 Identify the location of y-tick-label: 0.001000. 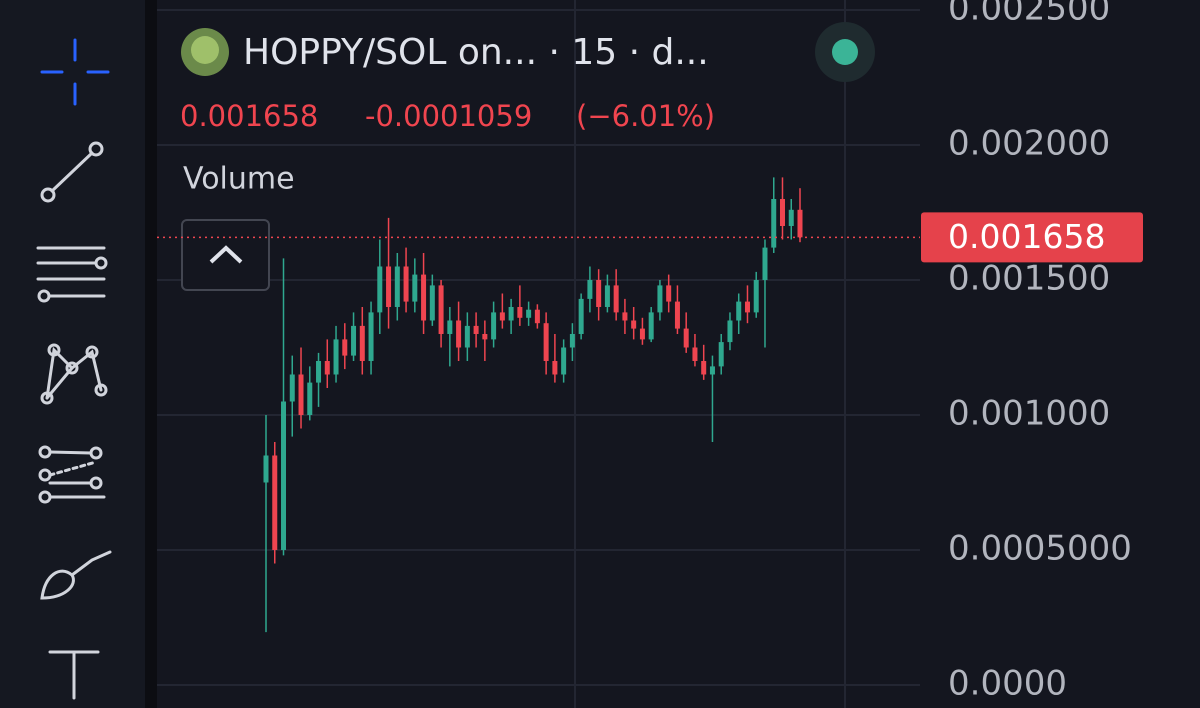
(1029, 413).